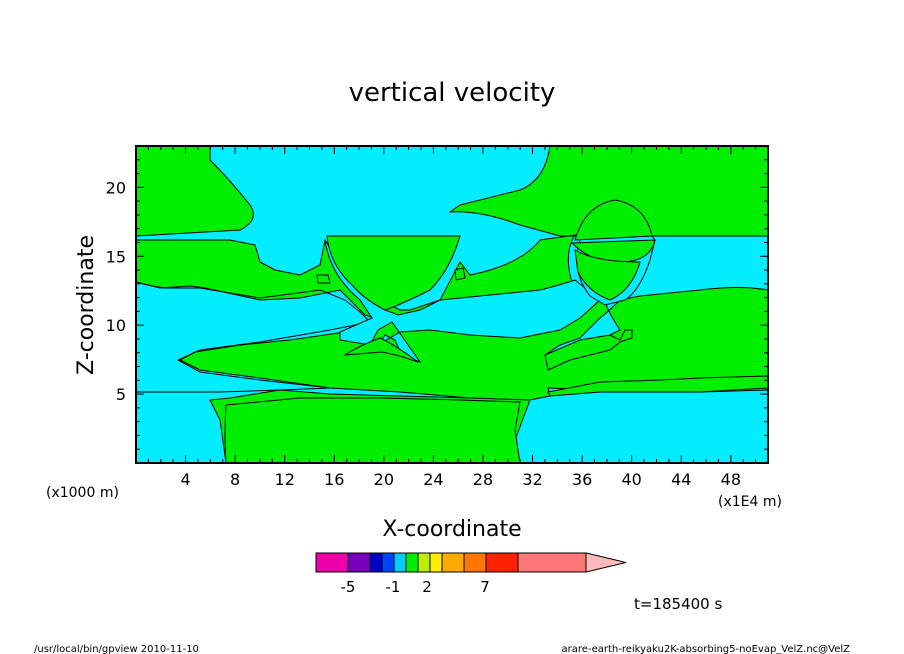 The width and height of the screenshot is (904, 654). Describe the element at coordinates (731, 479) in the screenshot. I see `x-tick-label: 48` at that location.